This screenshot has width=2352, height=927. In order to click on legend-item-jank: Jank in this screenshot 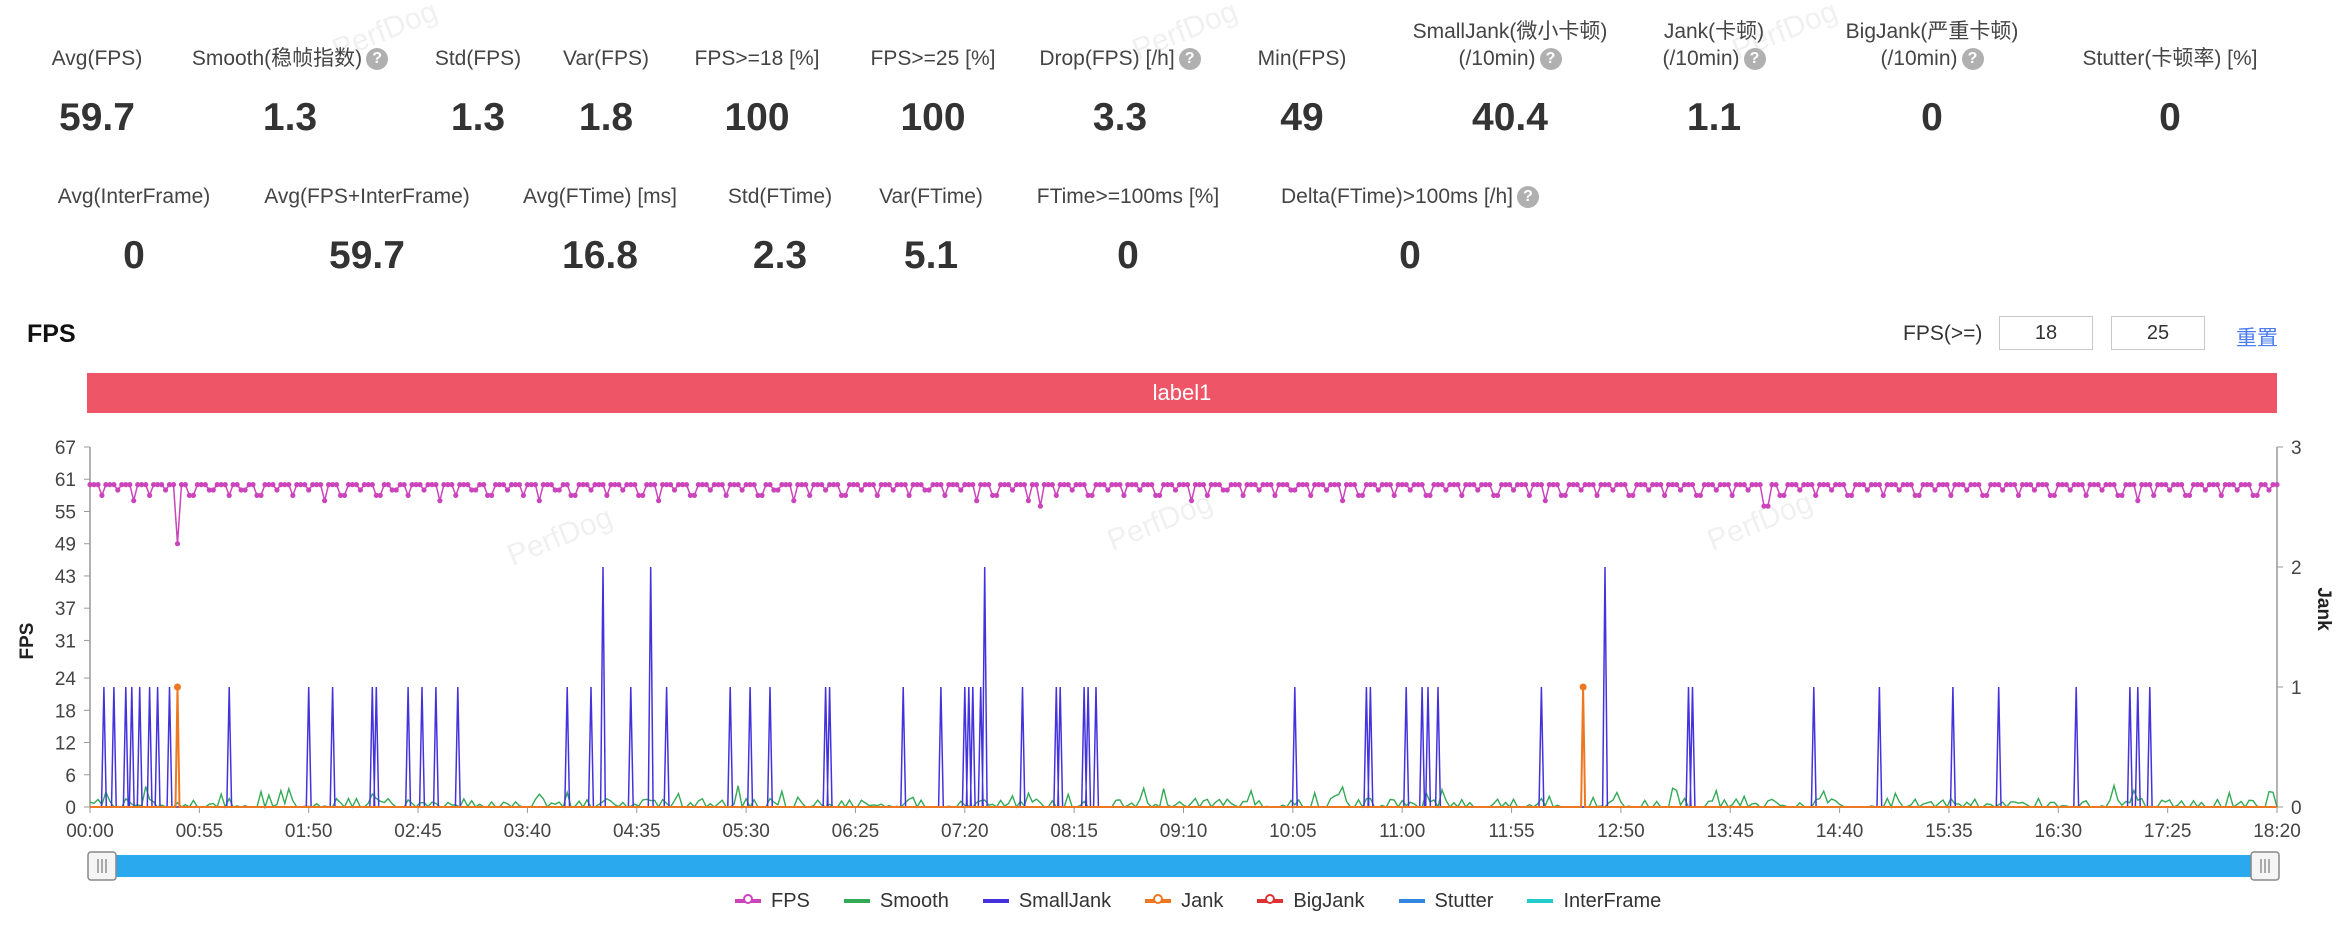, I will do `click(1184, 901)`.